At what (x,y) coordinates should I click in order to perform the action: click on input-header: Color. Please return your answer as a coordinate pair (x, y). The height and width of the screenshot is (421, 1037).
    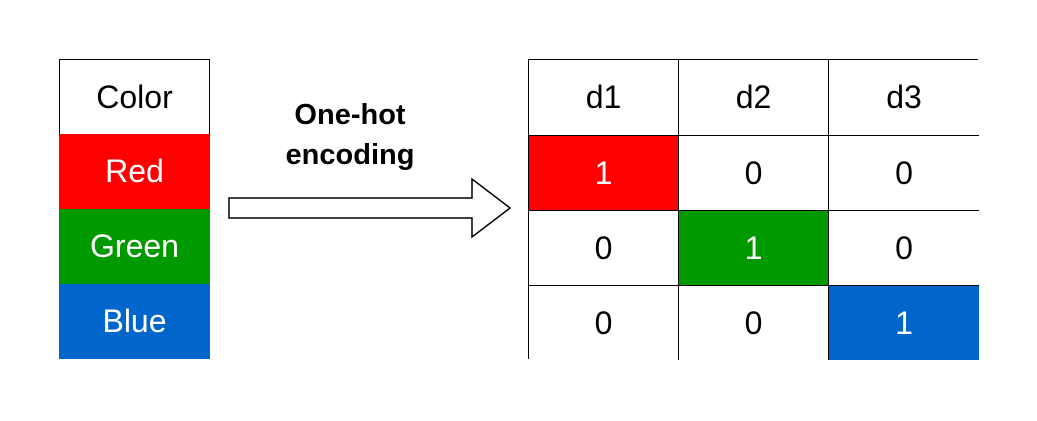
    Looking at the image, I should click on (134, 97).